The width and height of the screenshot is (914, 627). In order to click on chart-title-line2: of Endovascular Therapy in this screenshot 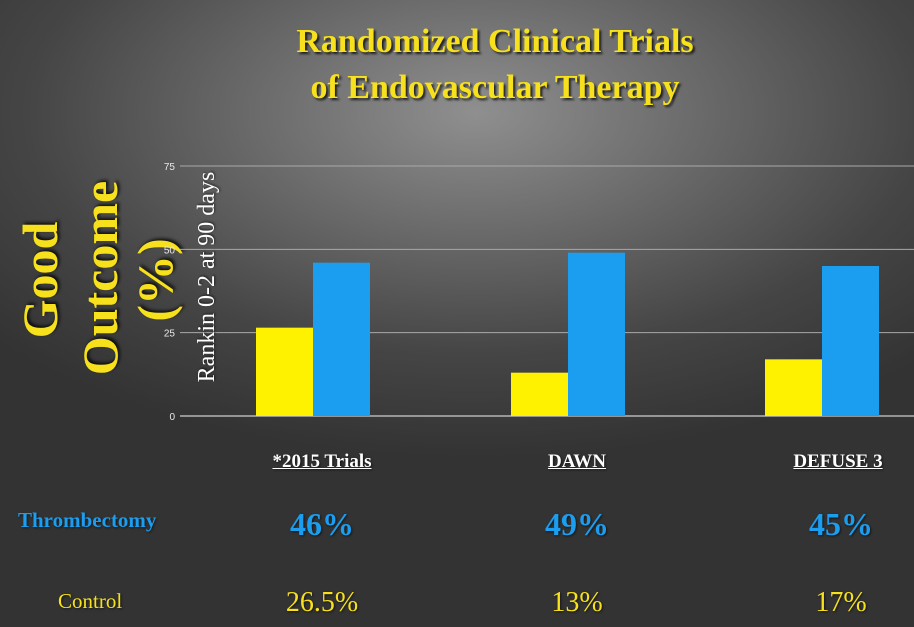, I will do `click(495, 87)`.